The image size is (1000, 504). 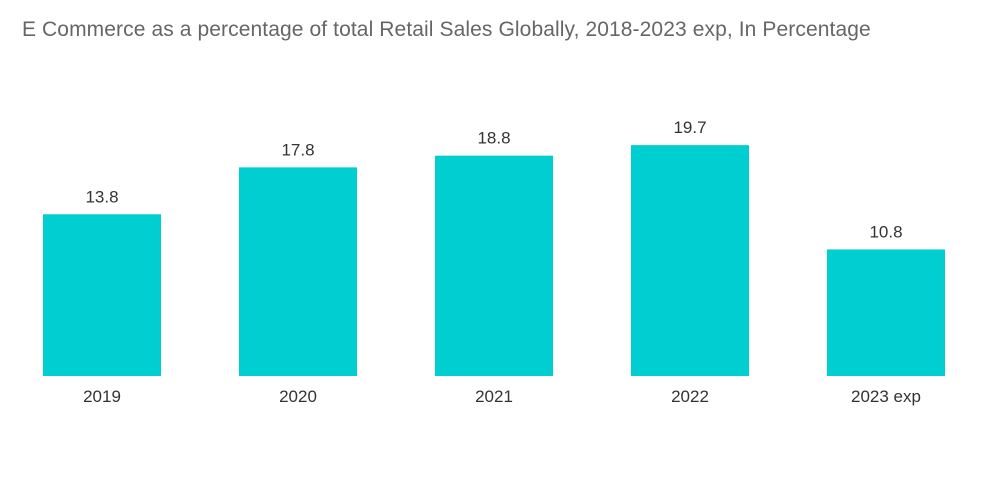 What do you see at coordinates (297, 149) in the screenshot?
I see `data-label-2020: 17.8` at bounding box center [297, 149].